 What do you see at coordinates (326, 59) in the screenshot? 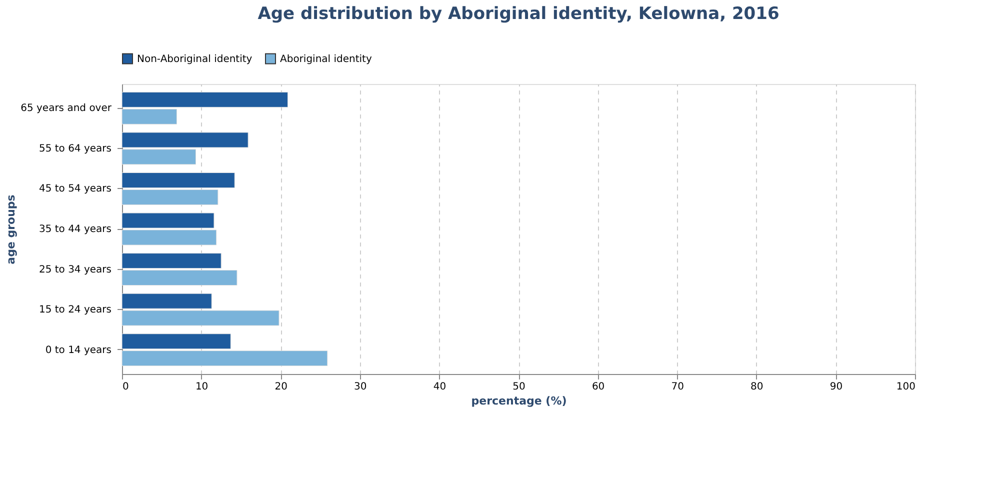
I see `legend-label: Aboriginal identity` at bounding box center [326, 59].